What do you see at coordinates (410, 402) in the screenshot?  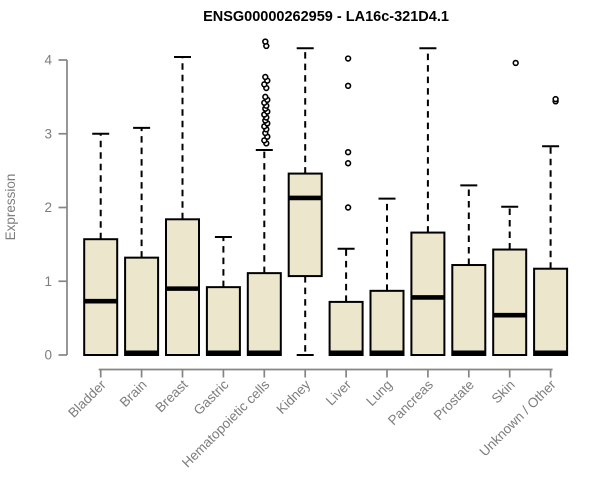 I see `x-category-label: Pancreas` at bounding box center [410, 402].